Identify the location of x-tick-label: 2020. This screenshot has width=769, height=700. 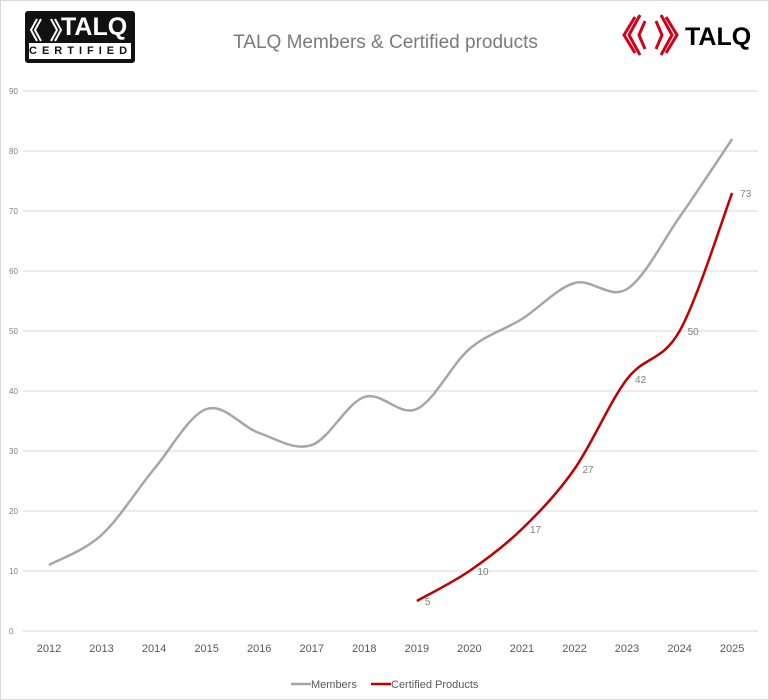
(469, 649).